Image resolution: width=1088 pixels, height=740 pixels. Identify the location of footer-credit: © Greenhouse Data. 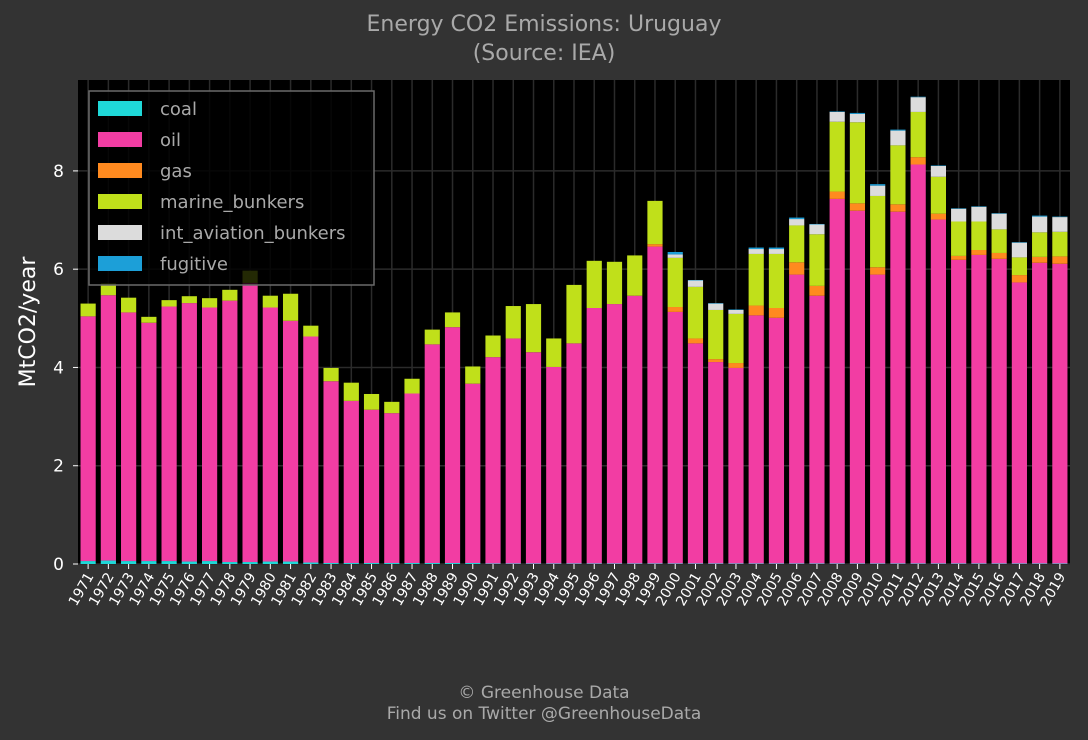
(544, 693).